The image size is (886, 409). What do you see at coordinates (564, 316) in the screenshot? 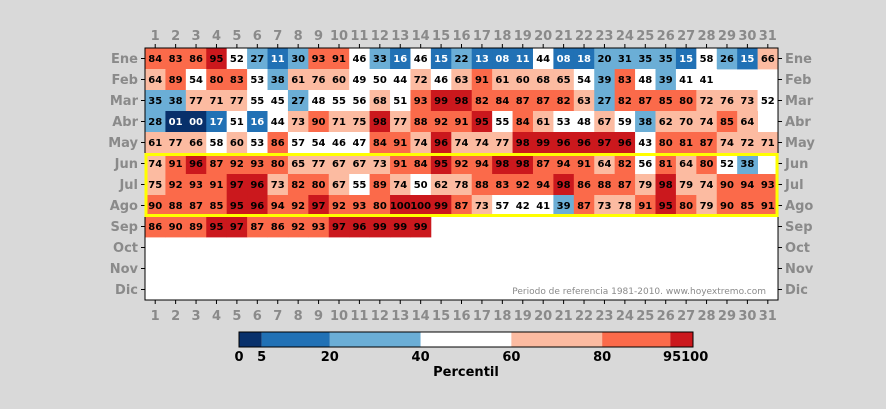
I see `x-tick-label-bottom: 21` at bounding box center [564, 316].